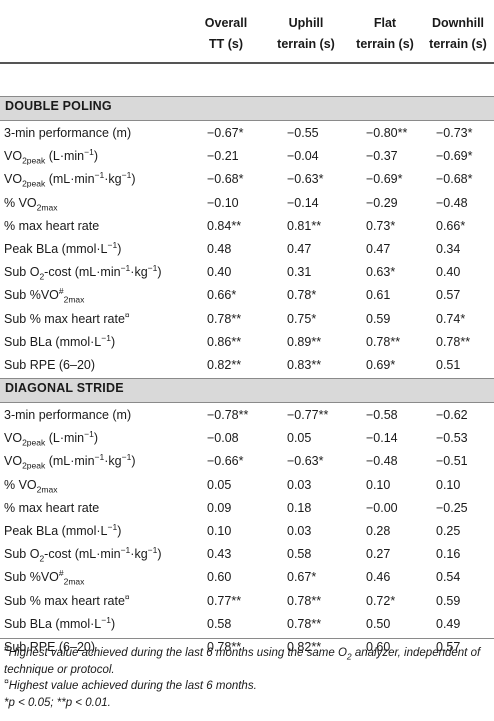 This screenshot has width=494, height=721. Describe the element at coordinates (223, 202) in the screenshot. I see `table-cell: −0.10` at that location.